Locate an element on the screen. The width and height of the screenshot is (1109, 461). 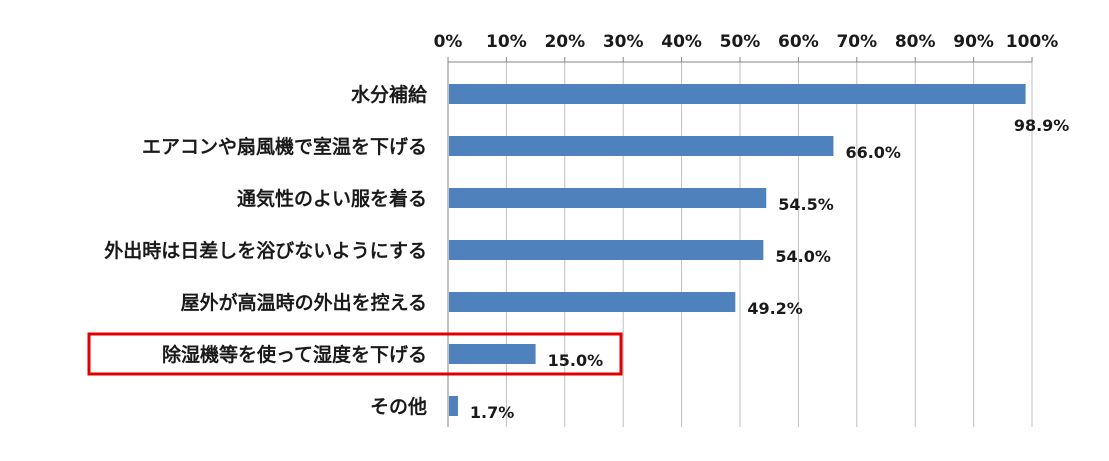
category-label: エアコンや扇風機で室温を下げる is located at coordinates (284, 146).